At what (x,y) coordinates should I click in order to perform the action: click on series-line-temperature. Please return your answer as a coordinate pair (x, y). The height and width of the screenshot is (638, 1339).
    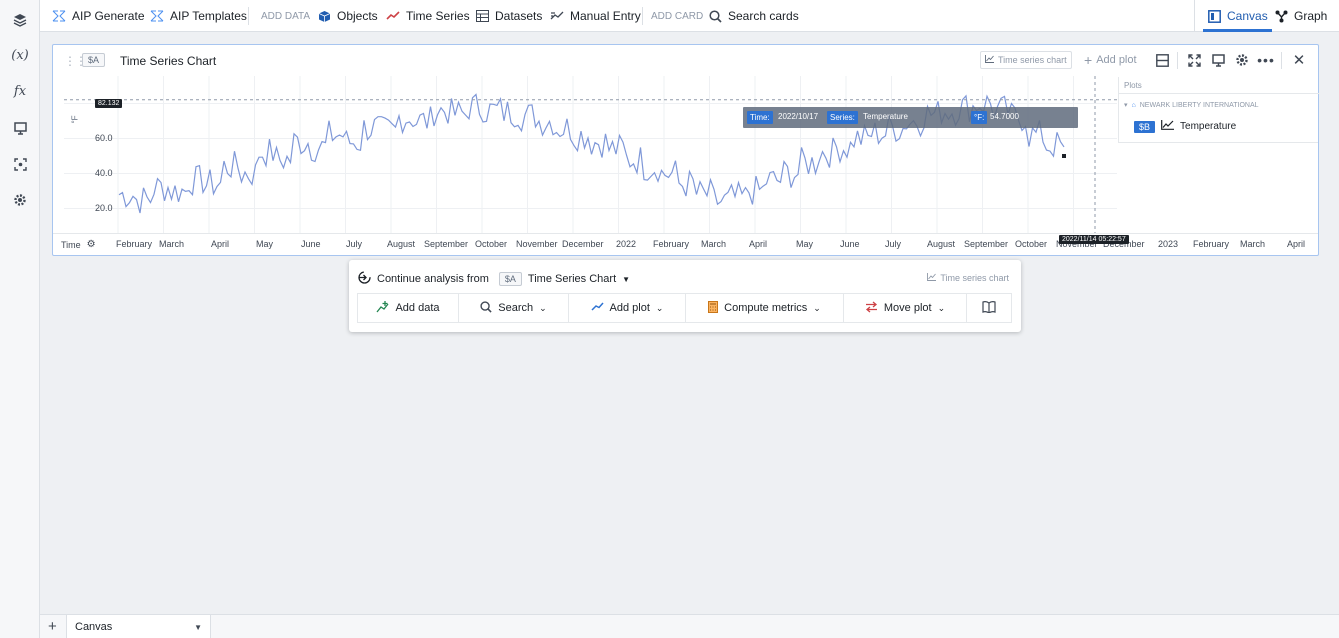
    Looking at the image, I should click on (591, 153).